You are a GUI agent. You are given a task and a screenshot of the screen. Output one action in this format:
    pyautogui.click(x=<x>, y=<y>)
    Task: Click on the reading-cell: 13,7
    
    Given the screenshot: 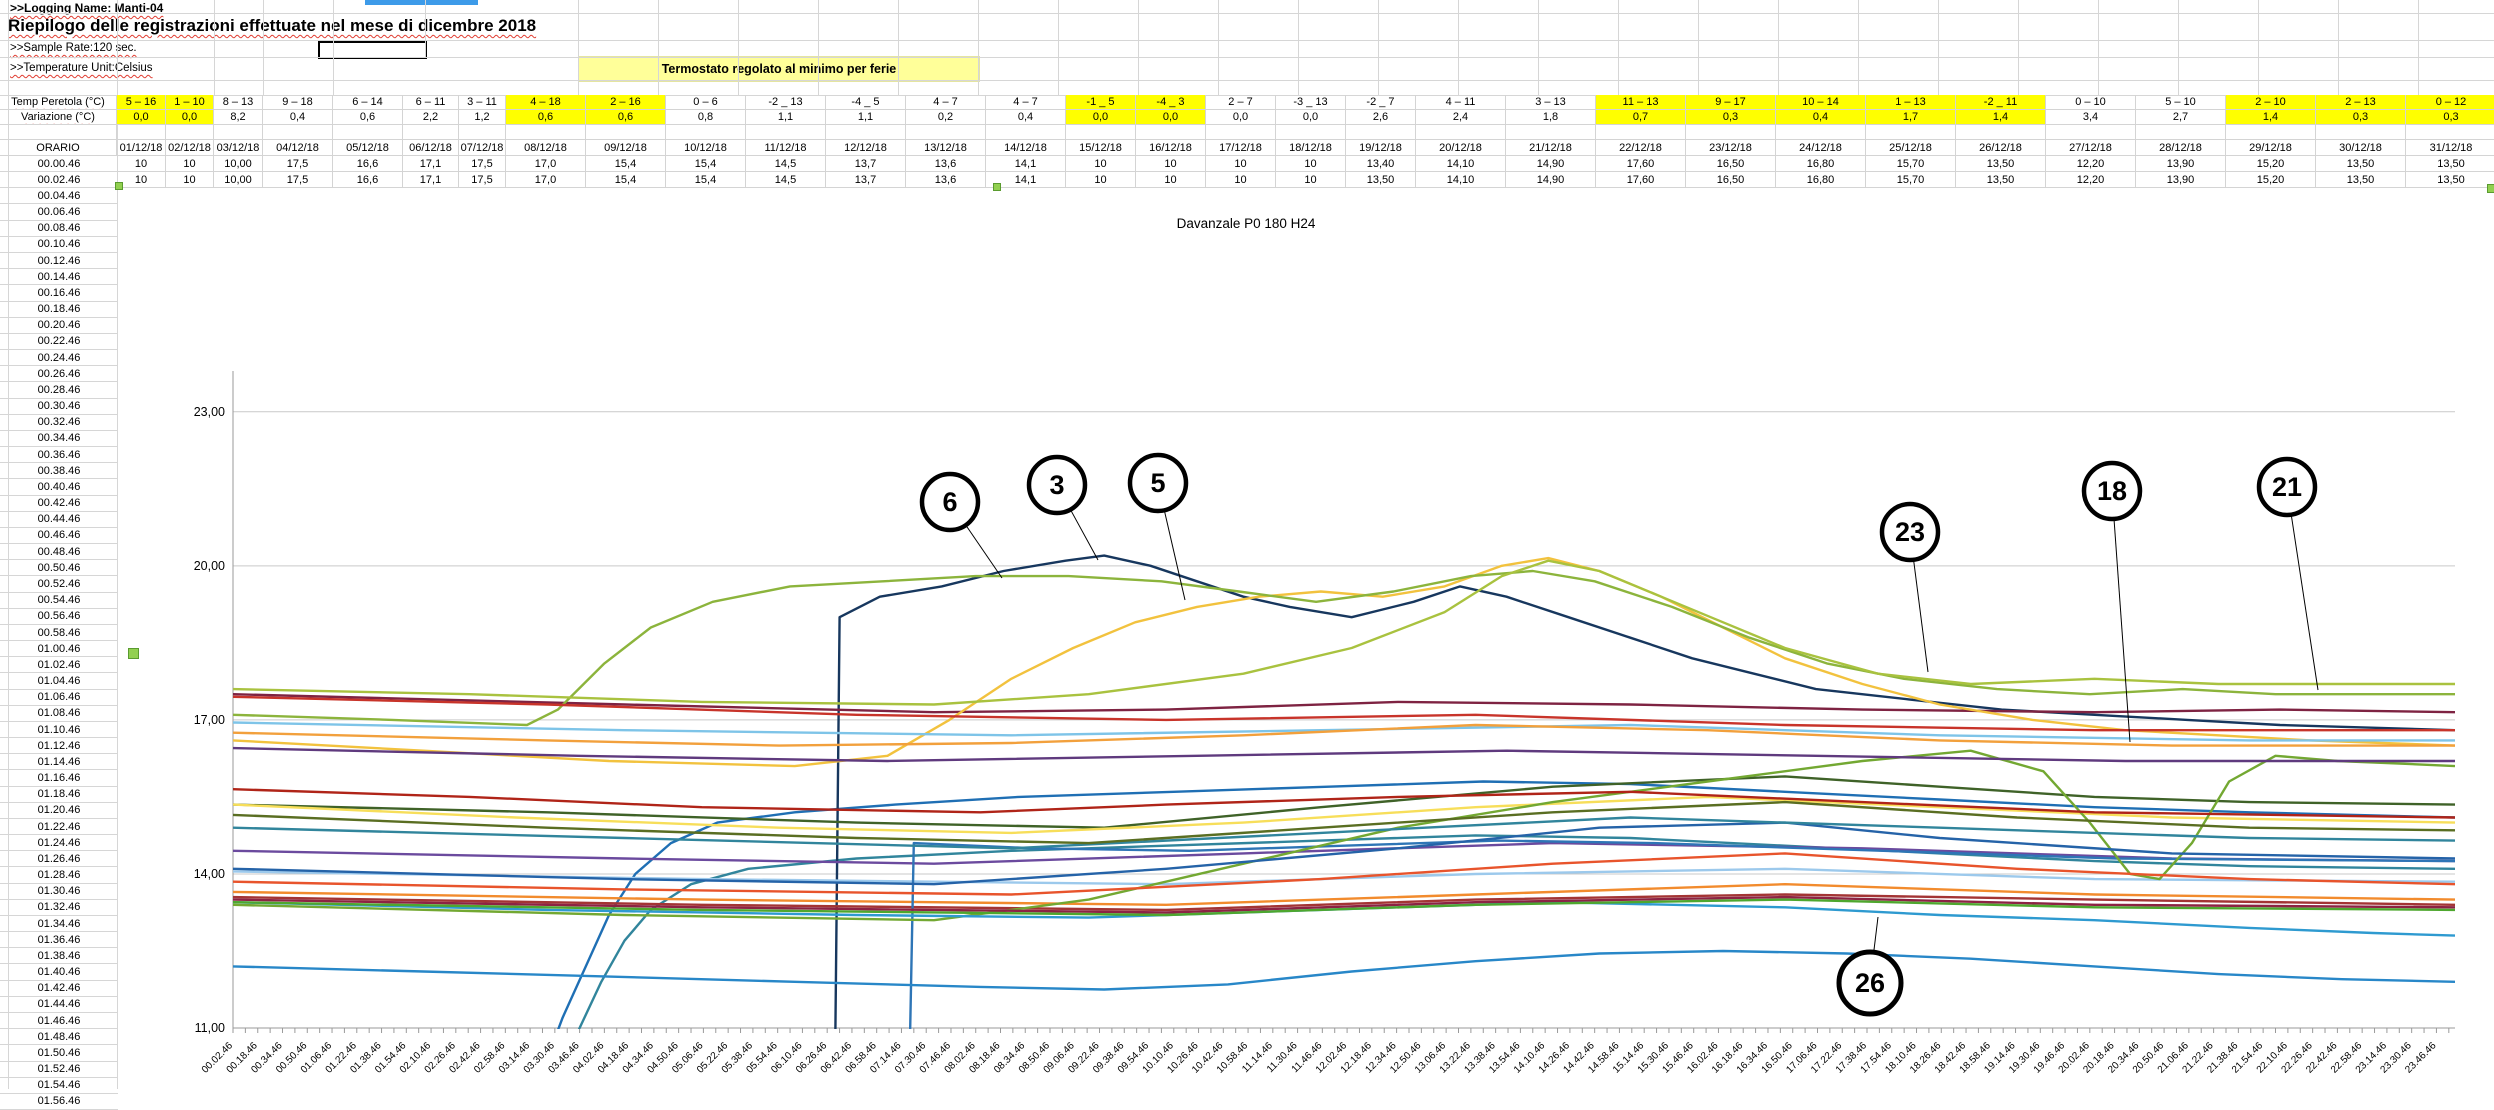 What is the action you would take?
    pyautogui.click(x=866, y=180)
    